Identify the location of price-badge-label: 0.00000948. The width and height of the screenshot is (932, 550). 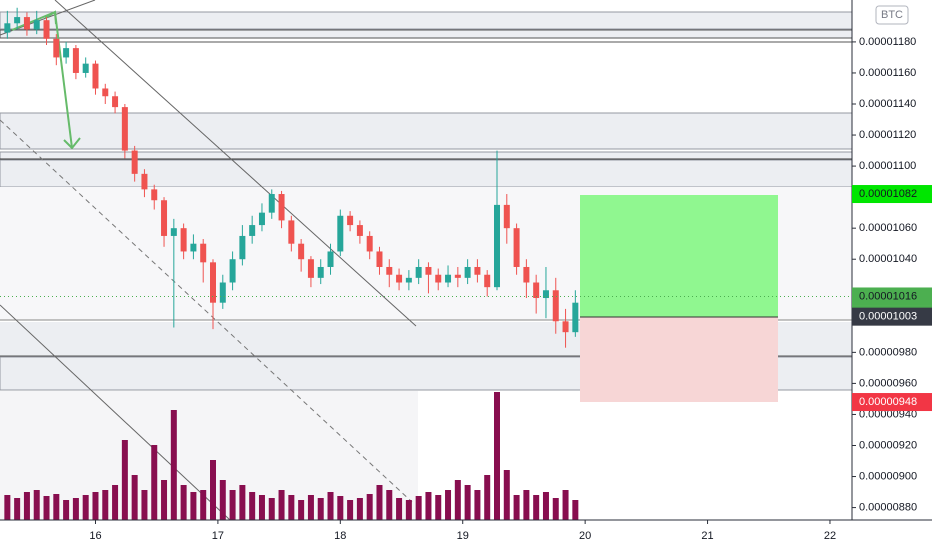
(888, 402).